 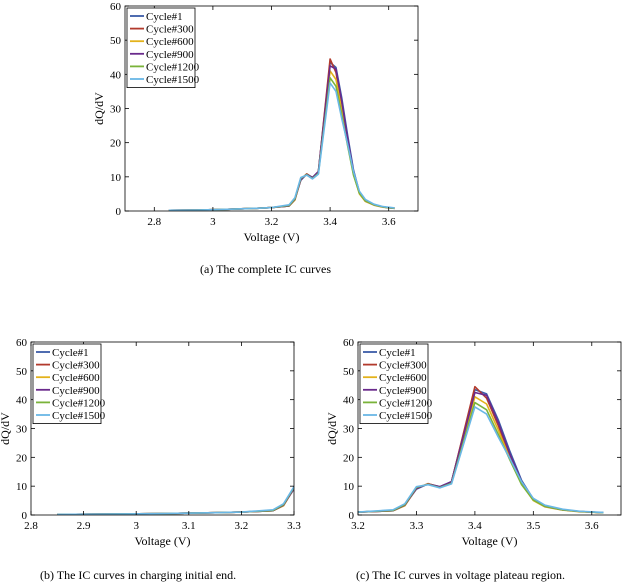 What do you see at coordinates (332, 428) in the screenshot?
I see `y-axis-label-c: dQ/dV` at bounding box center [332, 428].